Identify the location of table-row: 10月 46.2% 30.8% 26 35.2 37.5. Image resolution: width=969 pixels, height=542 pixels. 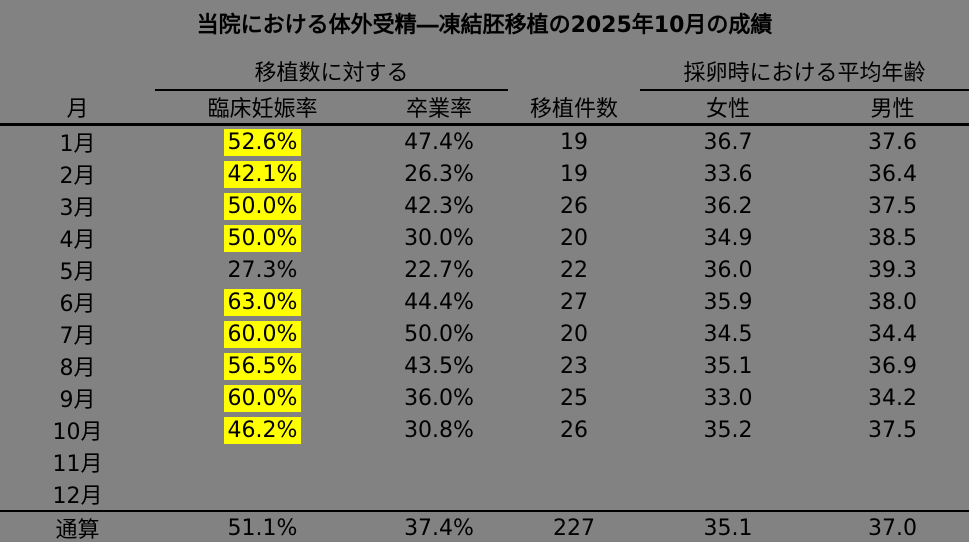
(484, 430).